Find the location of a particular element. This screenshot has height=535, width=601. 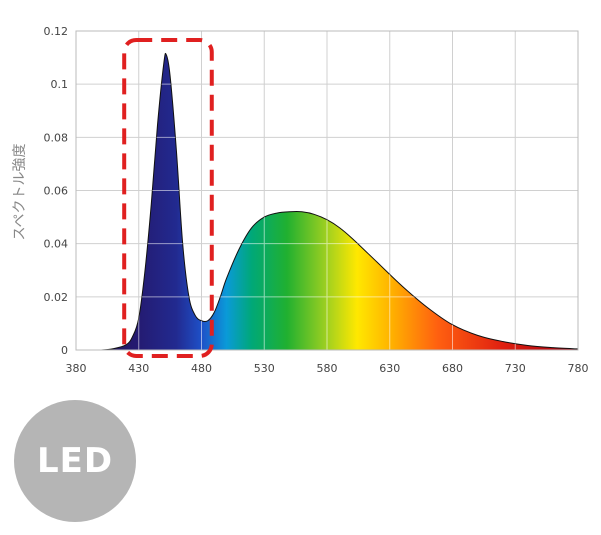

led-badge-label: LED is located at coordinates (75, 461).